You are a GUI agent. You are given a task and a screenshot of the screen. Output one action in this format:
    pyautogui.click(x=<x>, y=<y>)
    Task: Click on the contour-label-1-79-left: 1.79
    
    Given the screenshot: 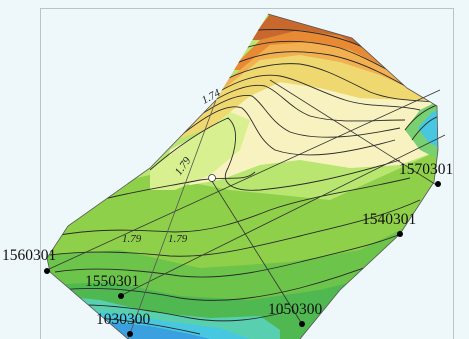 What is the action you would take?
    pyautogui.click(x=132, y=239)
    